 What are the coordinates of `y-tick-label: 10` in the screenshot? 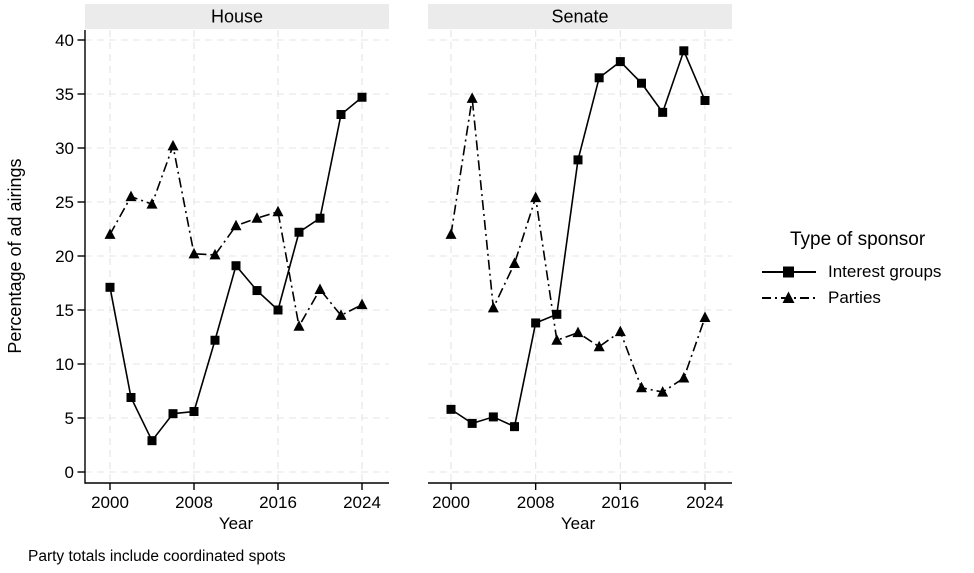 It's located at (64, 364).